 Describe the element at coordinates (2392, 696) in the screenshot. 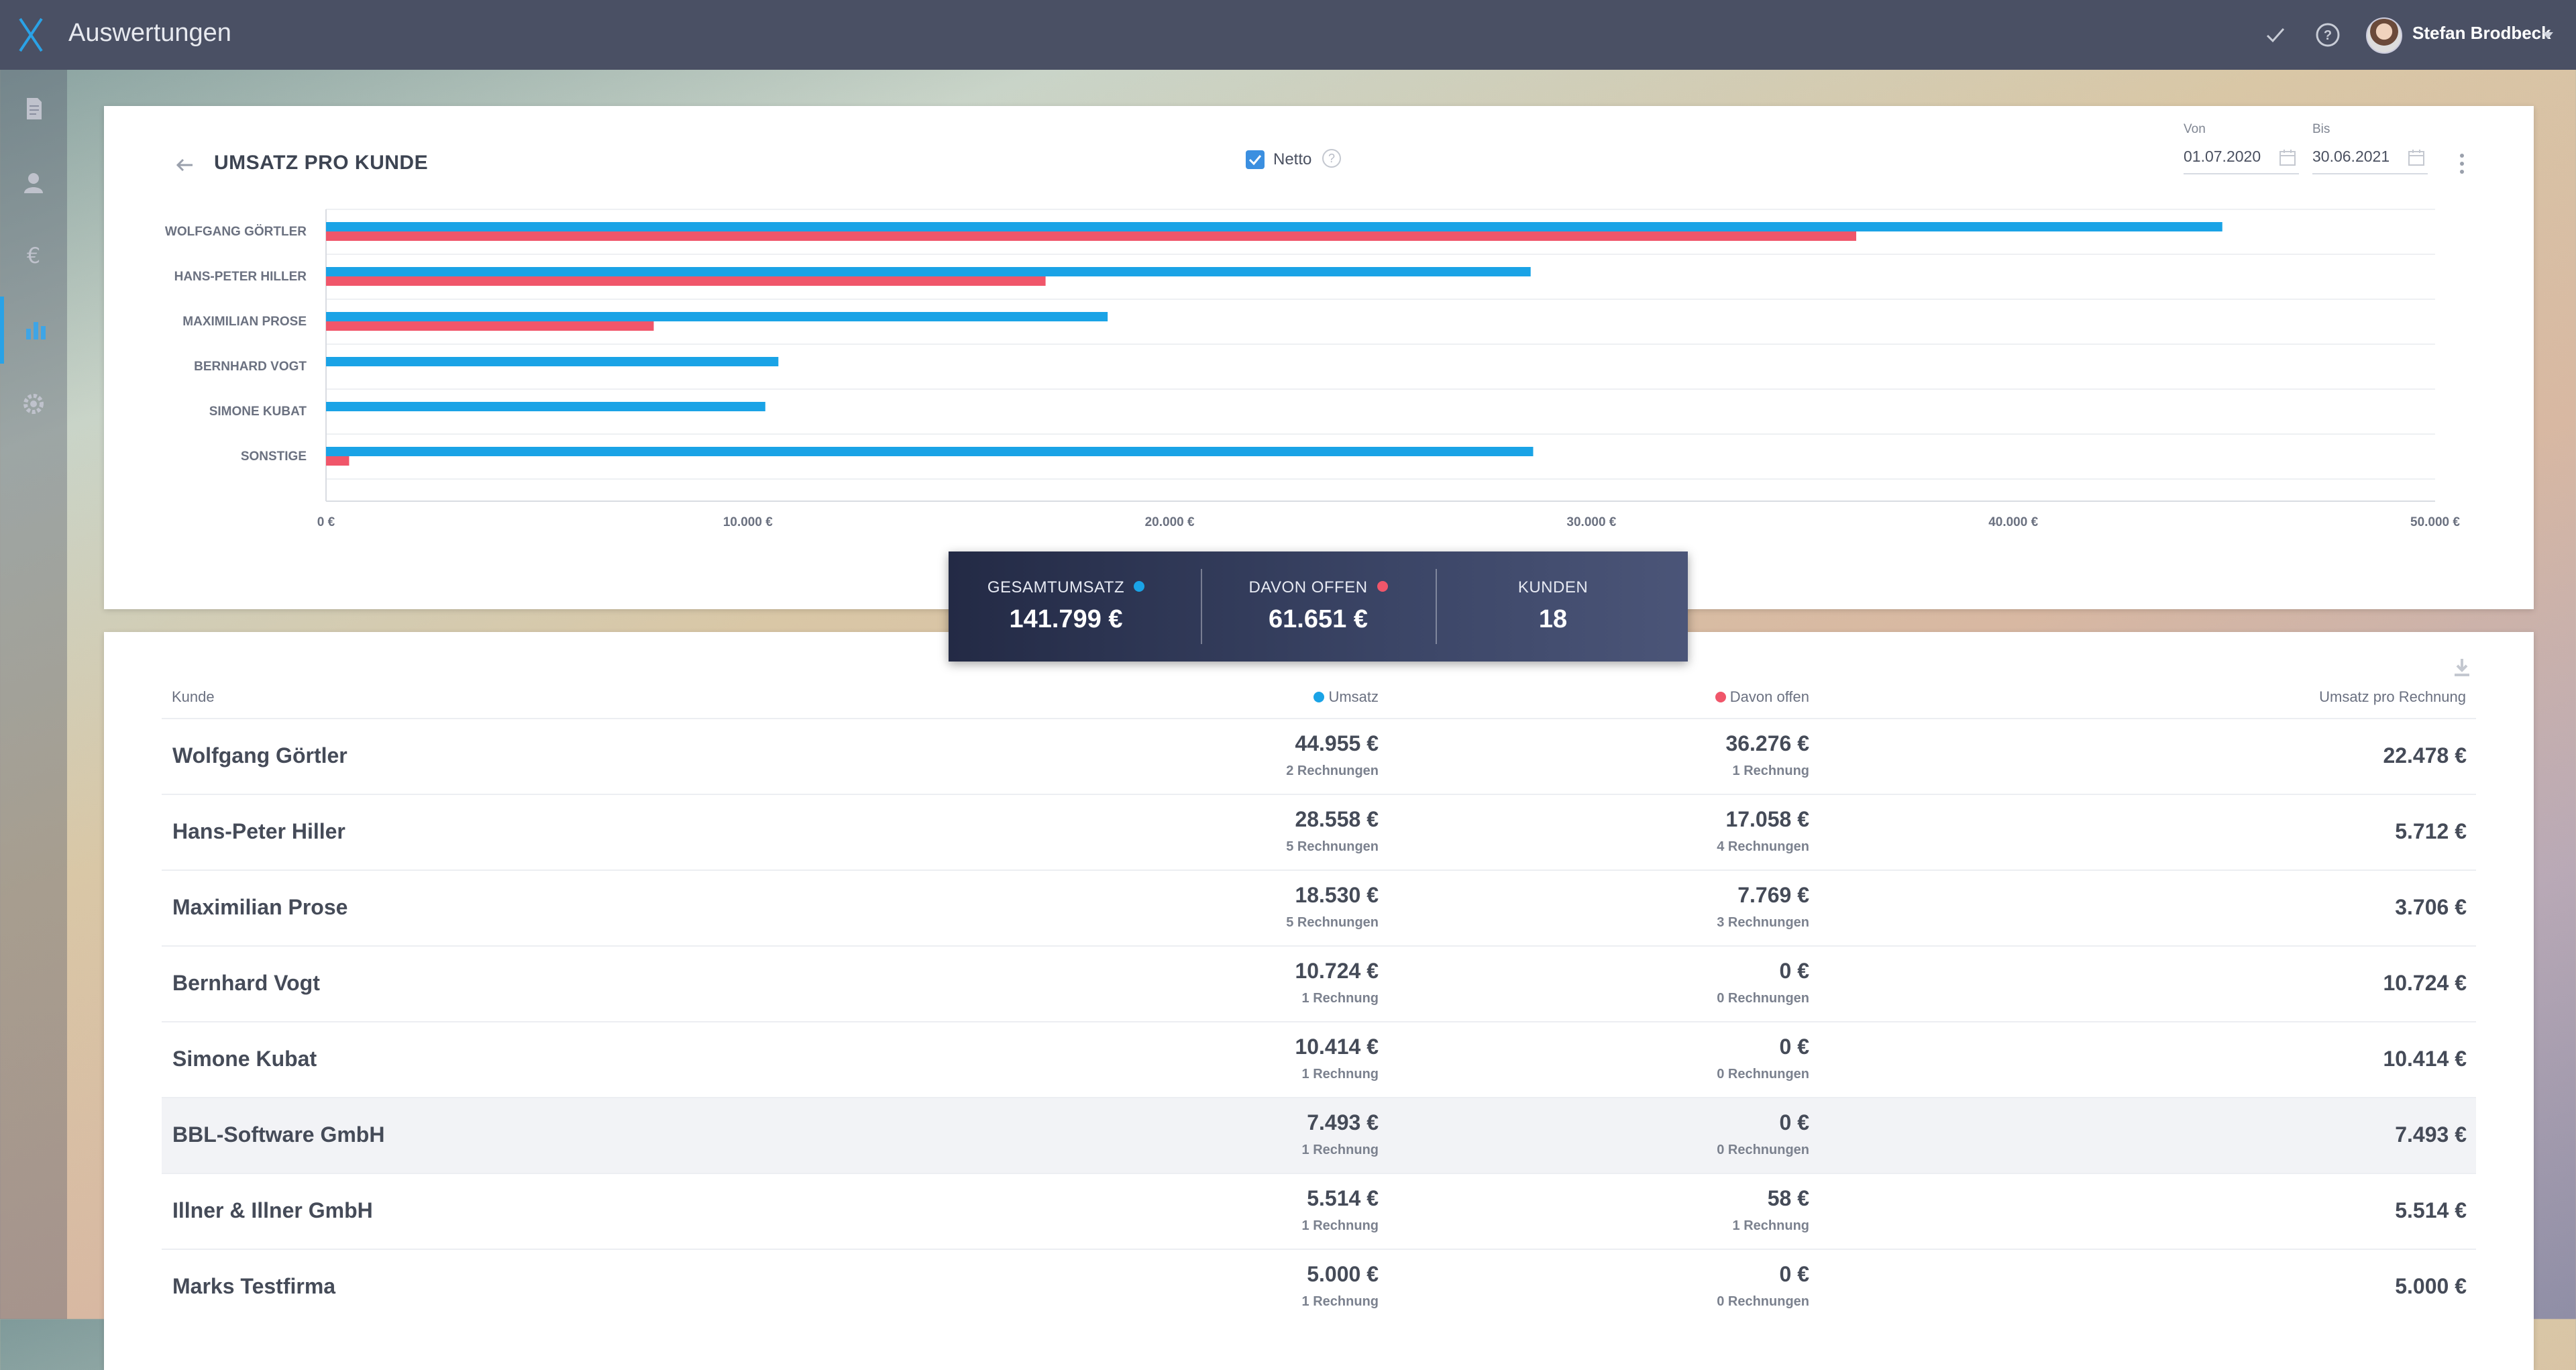

I see `header-pro-rechnung: Umsatz pro Rechnung` at that location.